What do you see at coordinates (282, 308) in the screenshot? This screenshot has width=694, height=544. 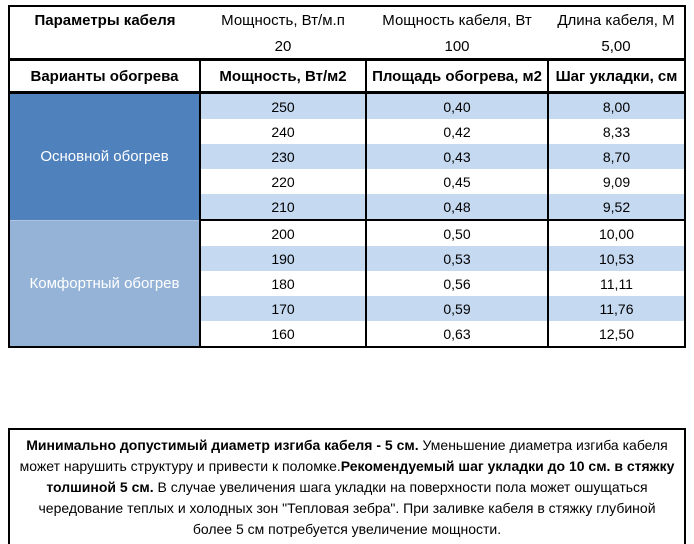 I see `table-cell: 170` at bounding box center [282, 308].